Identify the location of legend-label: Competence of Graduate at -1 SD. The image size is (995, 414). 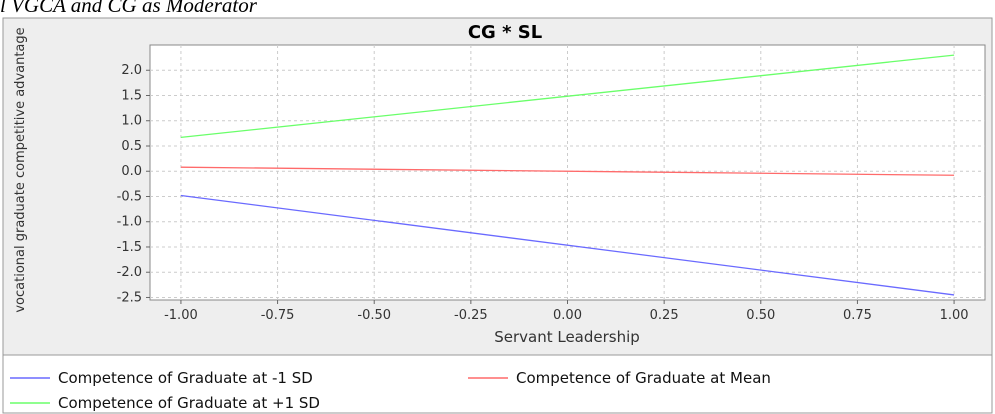
(185, 378).